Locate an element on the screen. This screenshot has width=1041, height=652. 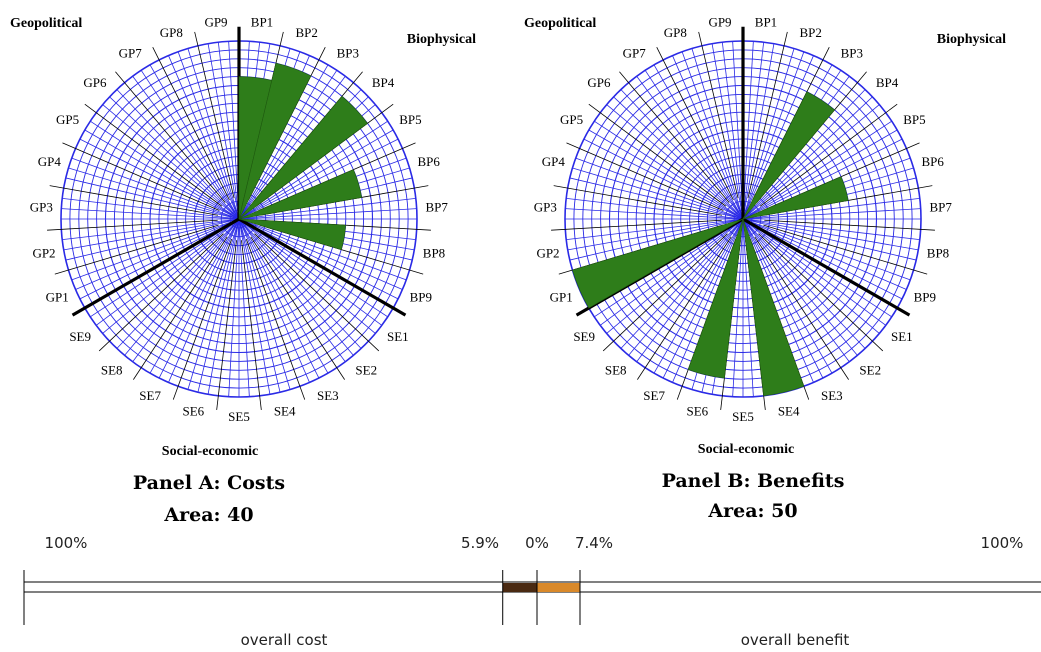
overall-benefit-label: overall benefit is located at coordinates (795, 640).